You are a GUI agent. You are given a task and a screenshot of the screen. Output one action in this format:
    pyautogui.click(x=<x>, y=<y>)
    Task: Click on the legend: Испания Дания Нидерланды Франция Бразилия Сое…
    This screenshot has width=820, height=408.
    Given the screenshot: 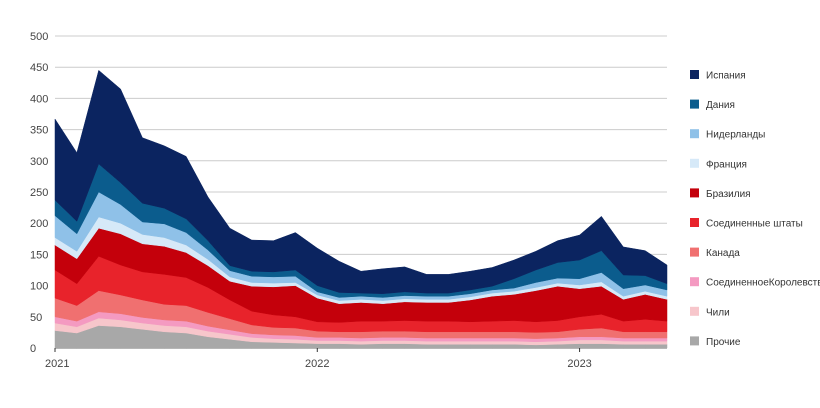 What is the action you would take?
    pyautogui.click(x=755, y=209)
    